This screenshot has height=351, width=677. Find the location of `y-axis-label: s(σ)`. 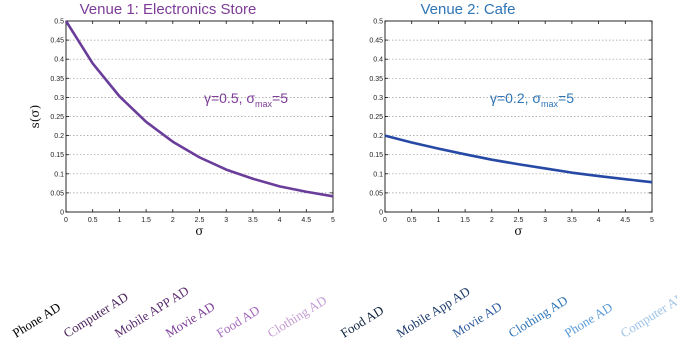

y-axis-label: s(σ) is located at coordinates (35, 117).